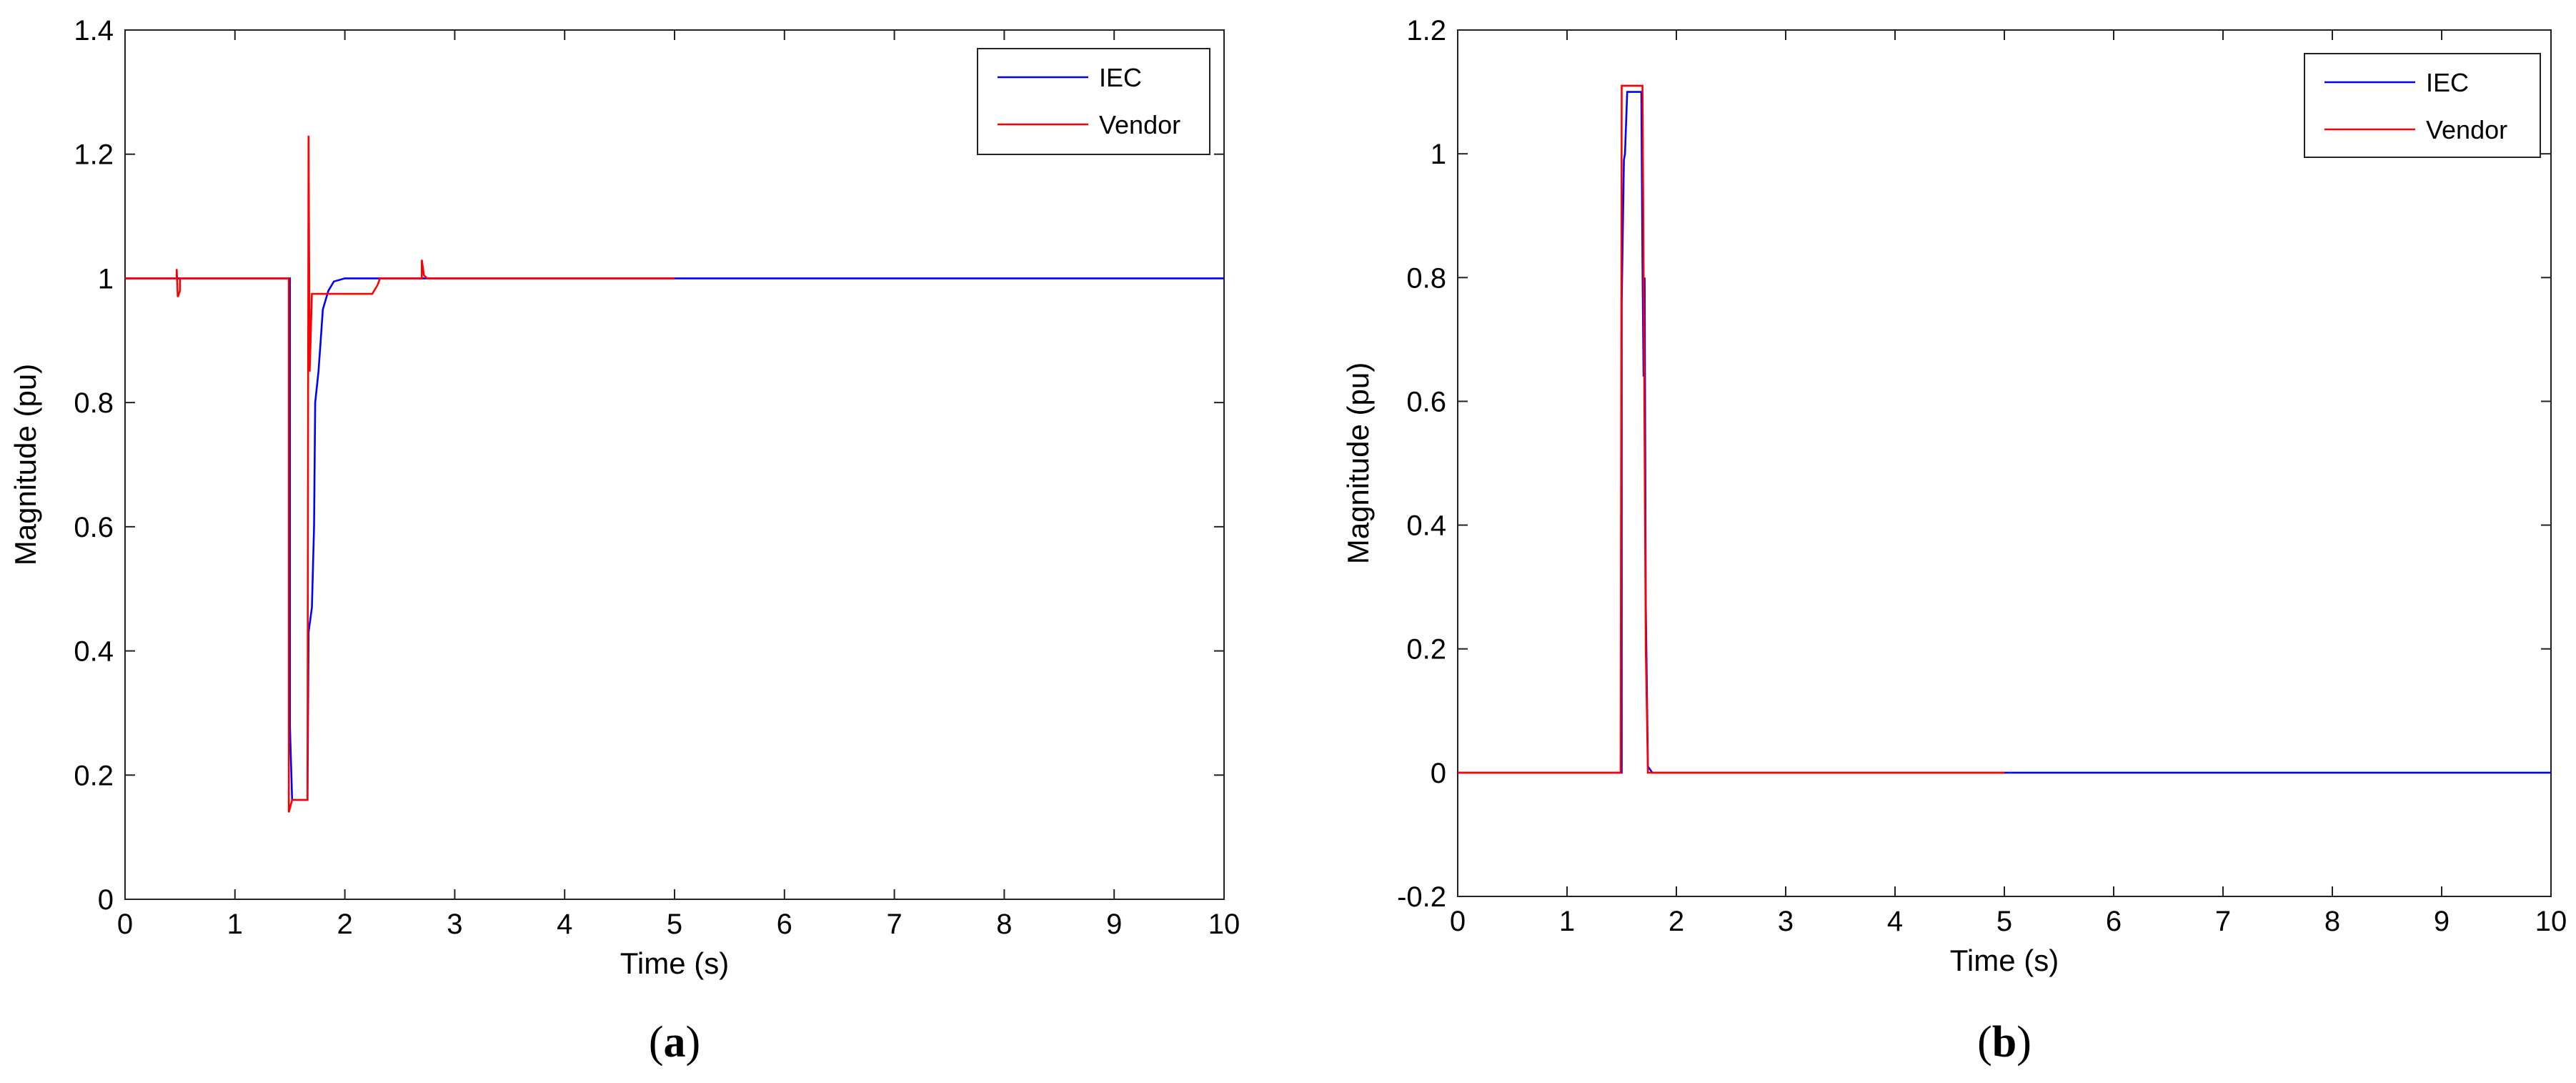 This screenshot has width=2576, height=1083. Describe the element at coordinates (1421, 897) in the screenshot. I see `y-tick-label: -0.2` at that location.